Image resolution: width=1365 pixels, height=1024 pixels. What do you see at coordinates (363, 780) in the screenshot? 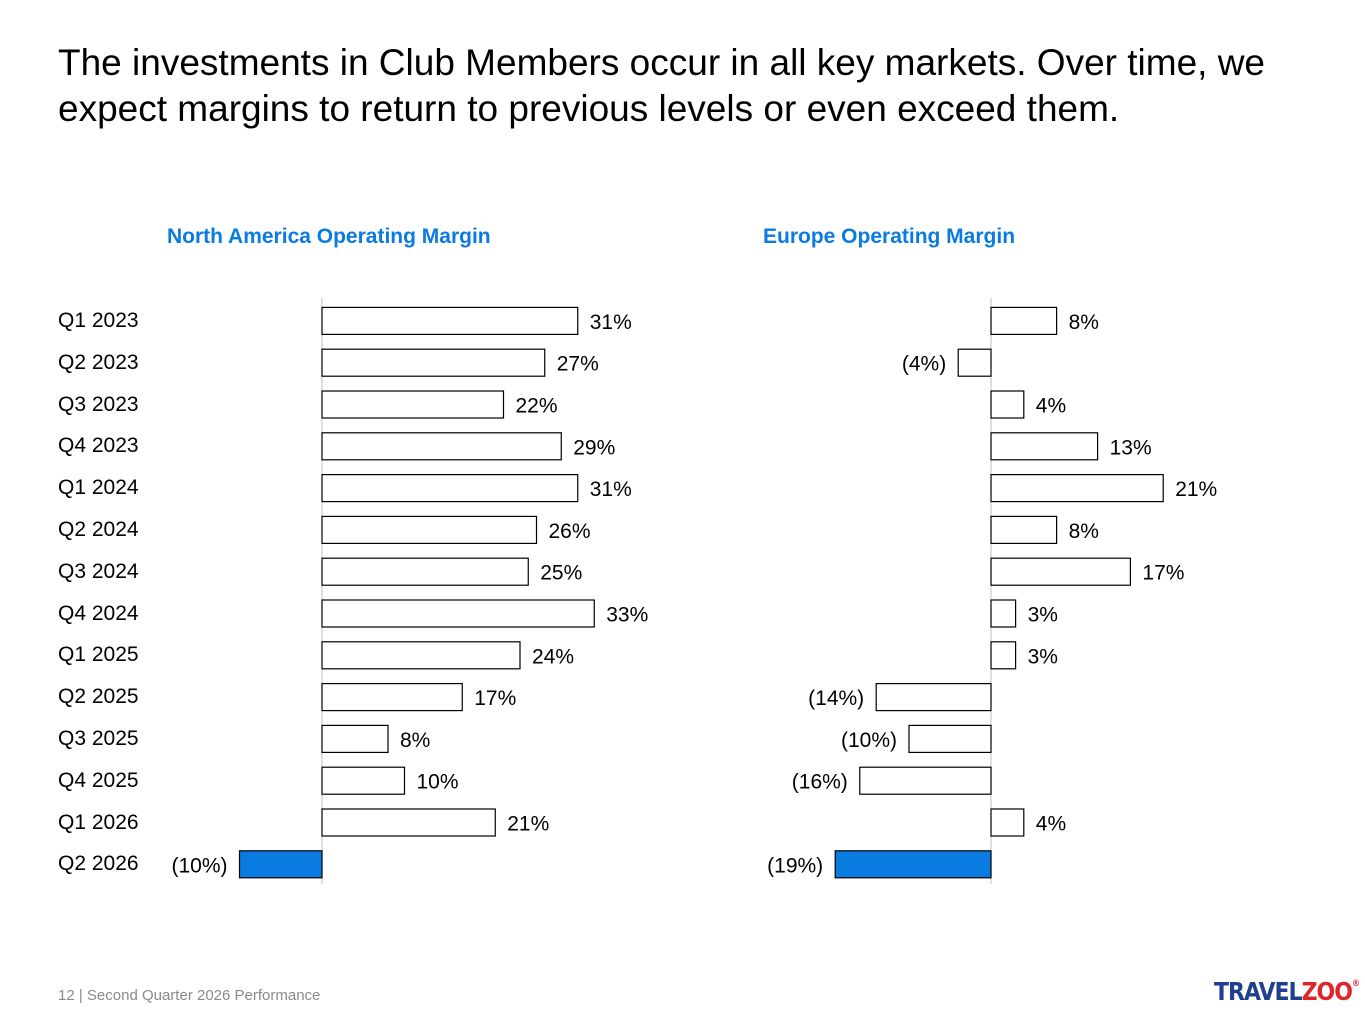
I see `na-bar-q4-2025` at bounding box center [363, 780].